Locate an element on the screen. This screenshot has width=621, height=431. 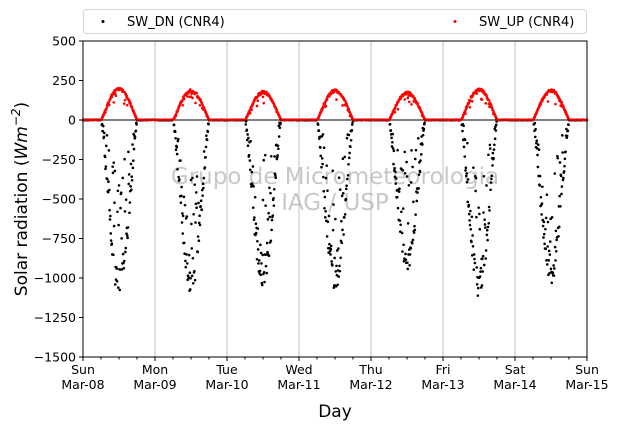
watermark-line-2: IAG / USP is located at coordinates (335, 203).